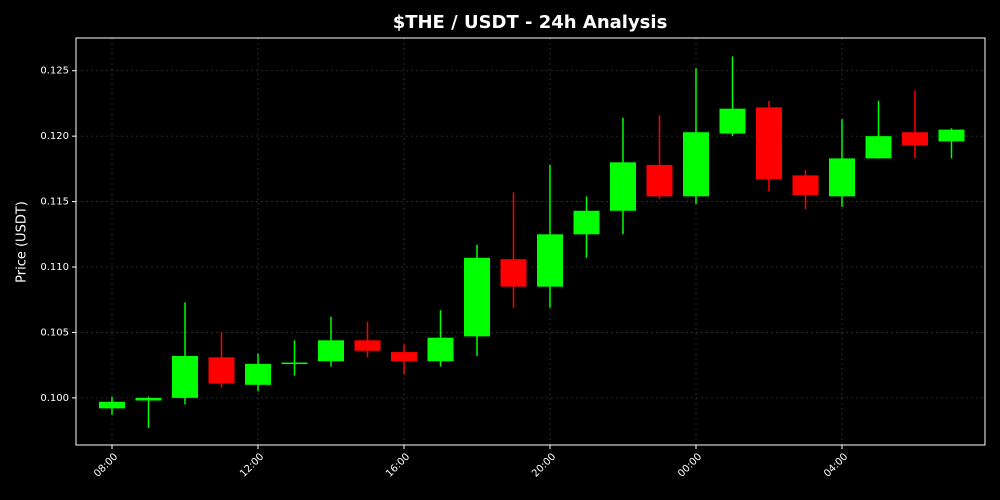 This screenshot has width=1000, height=500. What do you see at coordinates (398, 465) in the screenshot?
I see `x-tick-label: 16:00` at bounding box center [398, 465].